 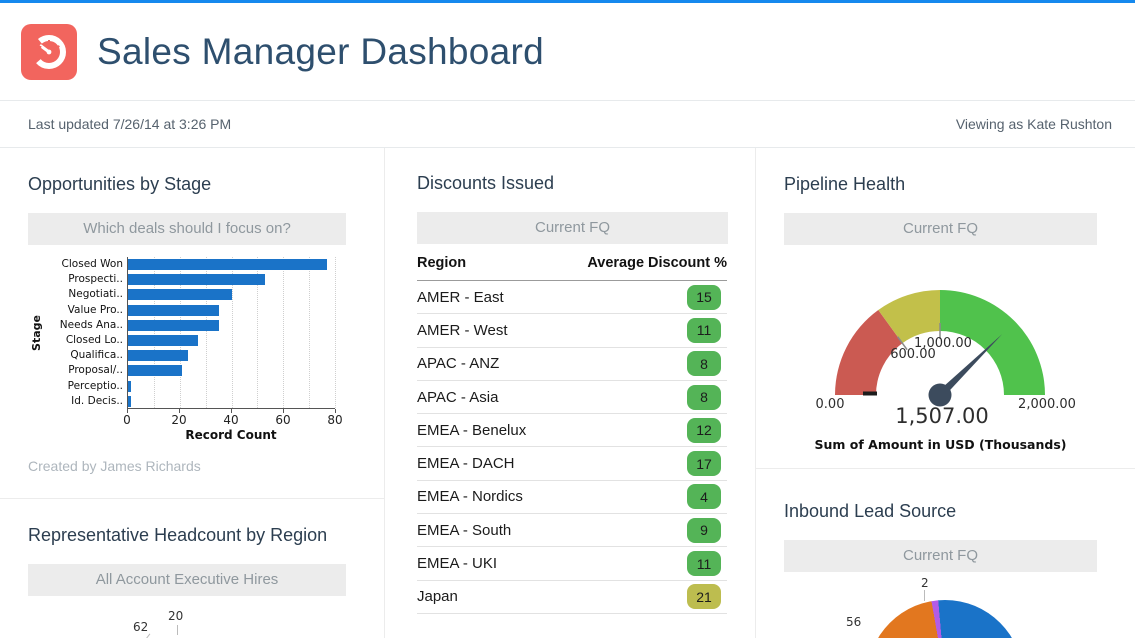 I want to click on bar-category-label: Id. Decis.., so click(x=97, y=400).